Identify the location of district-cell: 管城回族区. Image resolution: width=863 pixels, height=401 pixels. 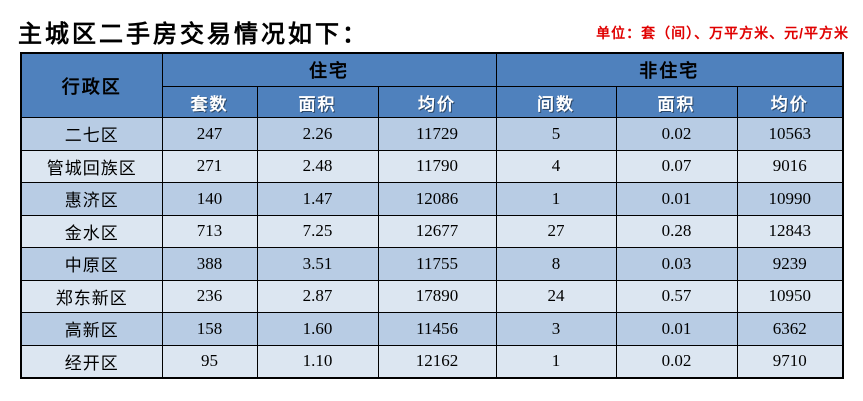
(91, 166).